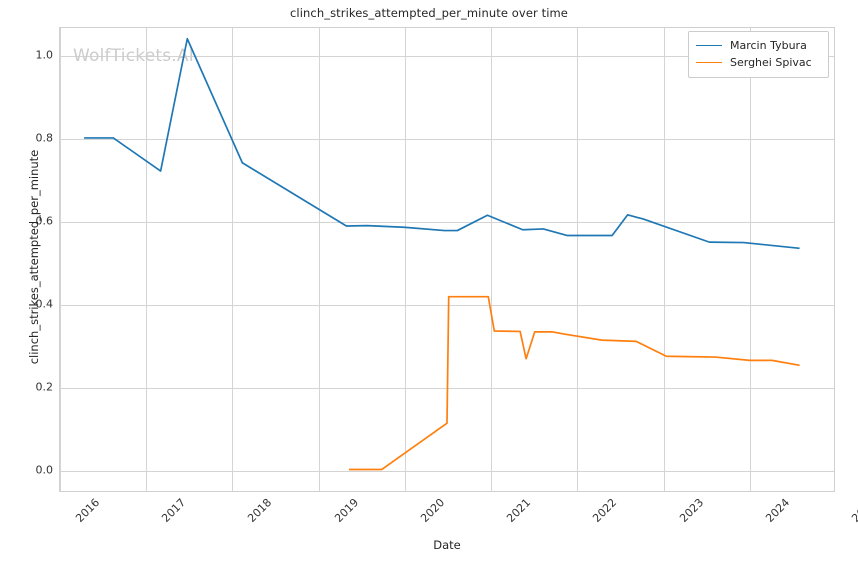 This screenshot has width=858, height=561. What do you see at coordinates (44, 55) in the screenshot?
I see `y-tick-label: 1.0` at bounding box center [44, 55].